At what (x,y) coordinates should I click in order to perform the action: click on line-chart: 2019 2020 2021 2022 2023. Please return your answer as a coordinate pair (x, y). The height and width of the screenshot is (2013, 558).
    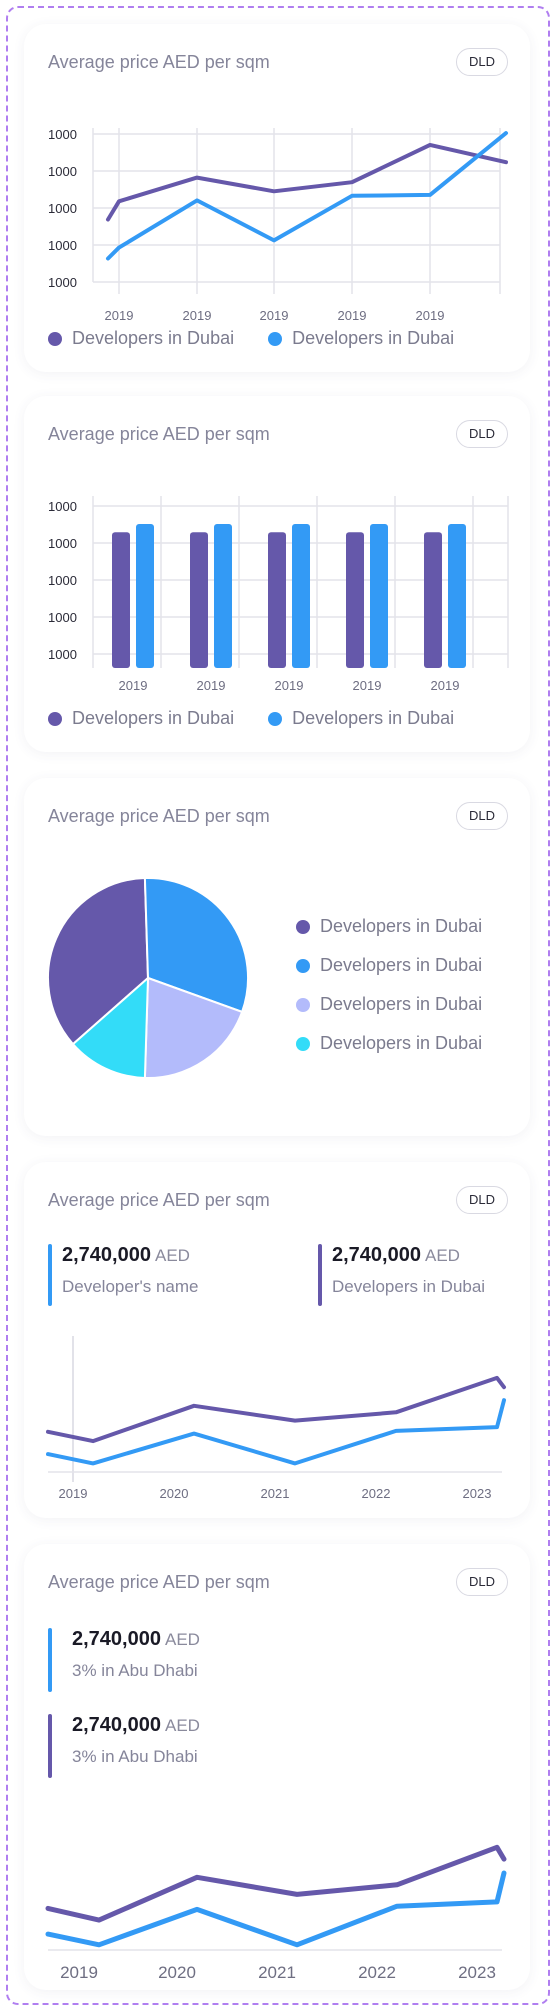
    Looking at the image, I should click on (276, 1418).